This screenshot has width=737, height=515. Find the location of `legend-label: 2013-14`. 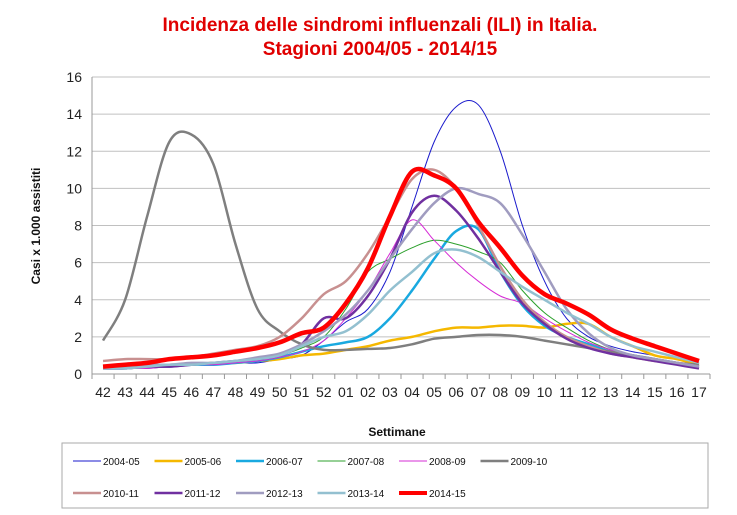

legend-label: 2013-14 is located at coordinates (366, 494).